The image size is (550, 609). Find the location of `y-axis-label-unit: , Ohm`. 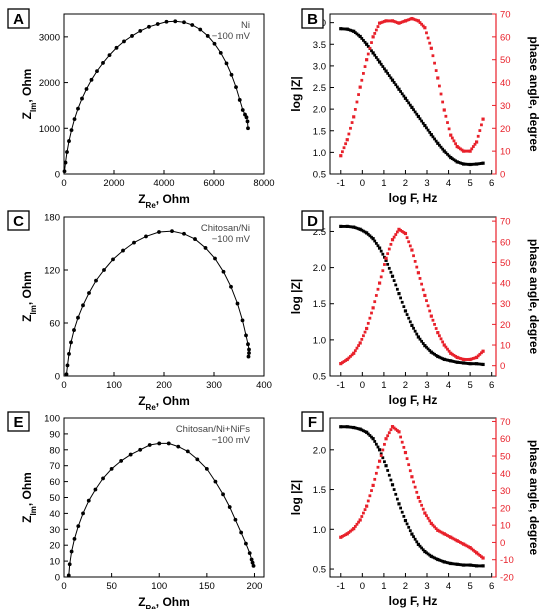

y-axis-label-unit: , Ohm is located at coordinates (27, 86).